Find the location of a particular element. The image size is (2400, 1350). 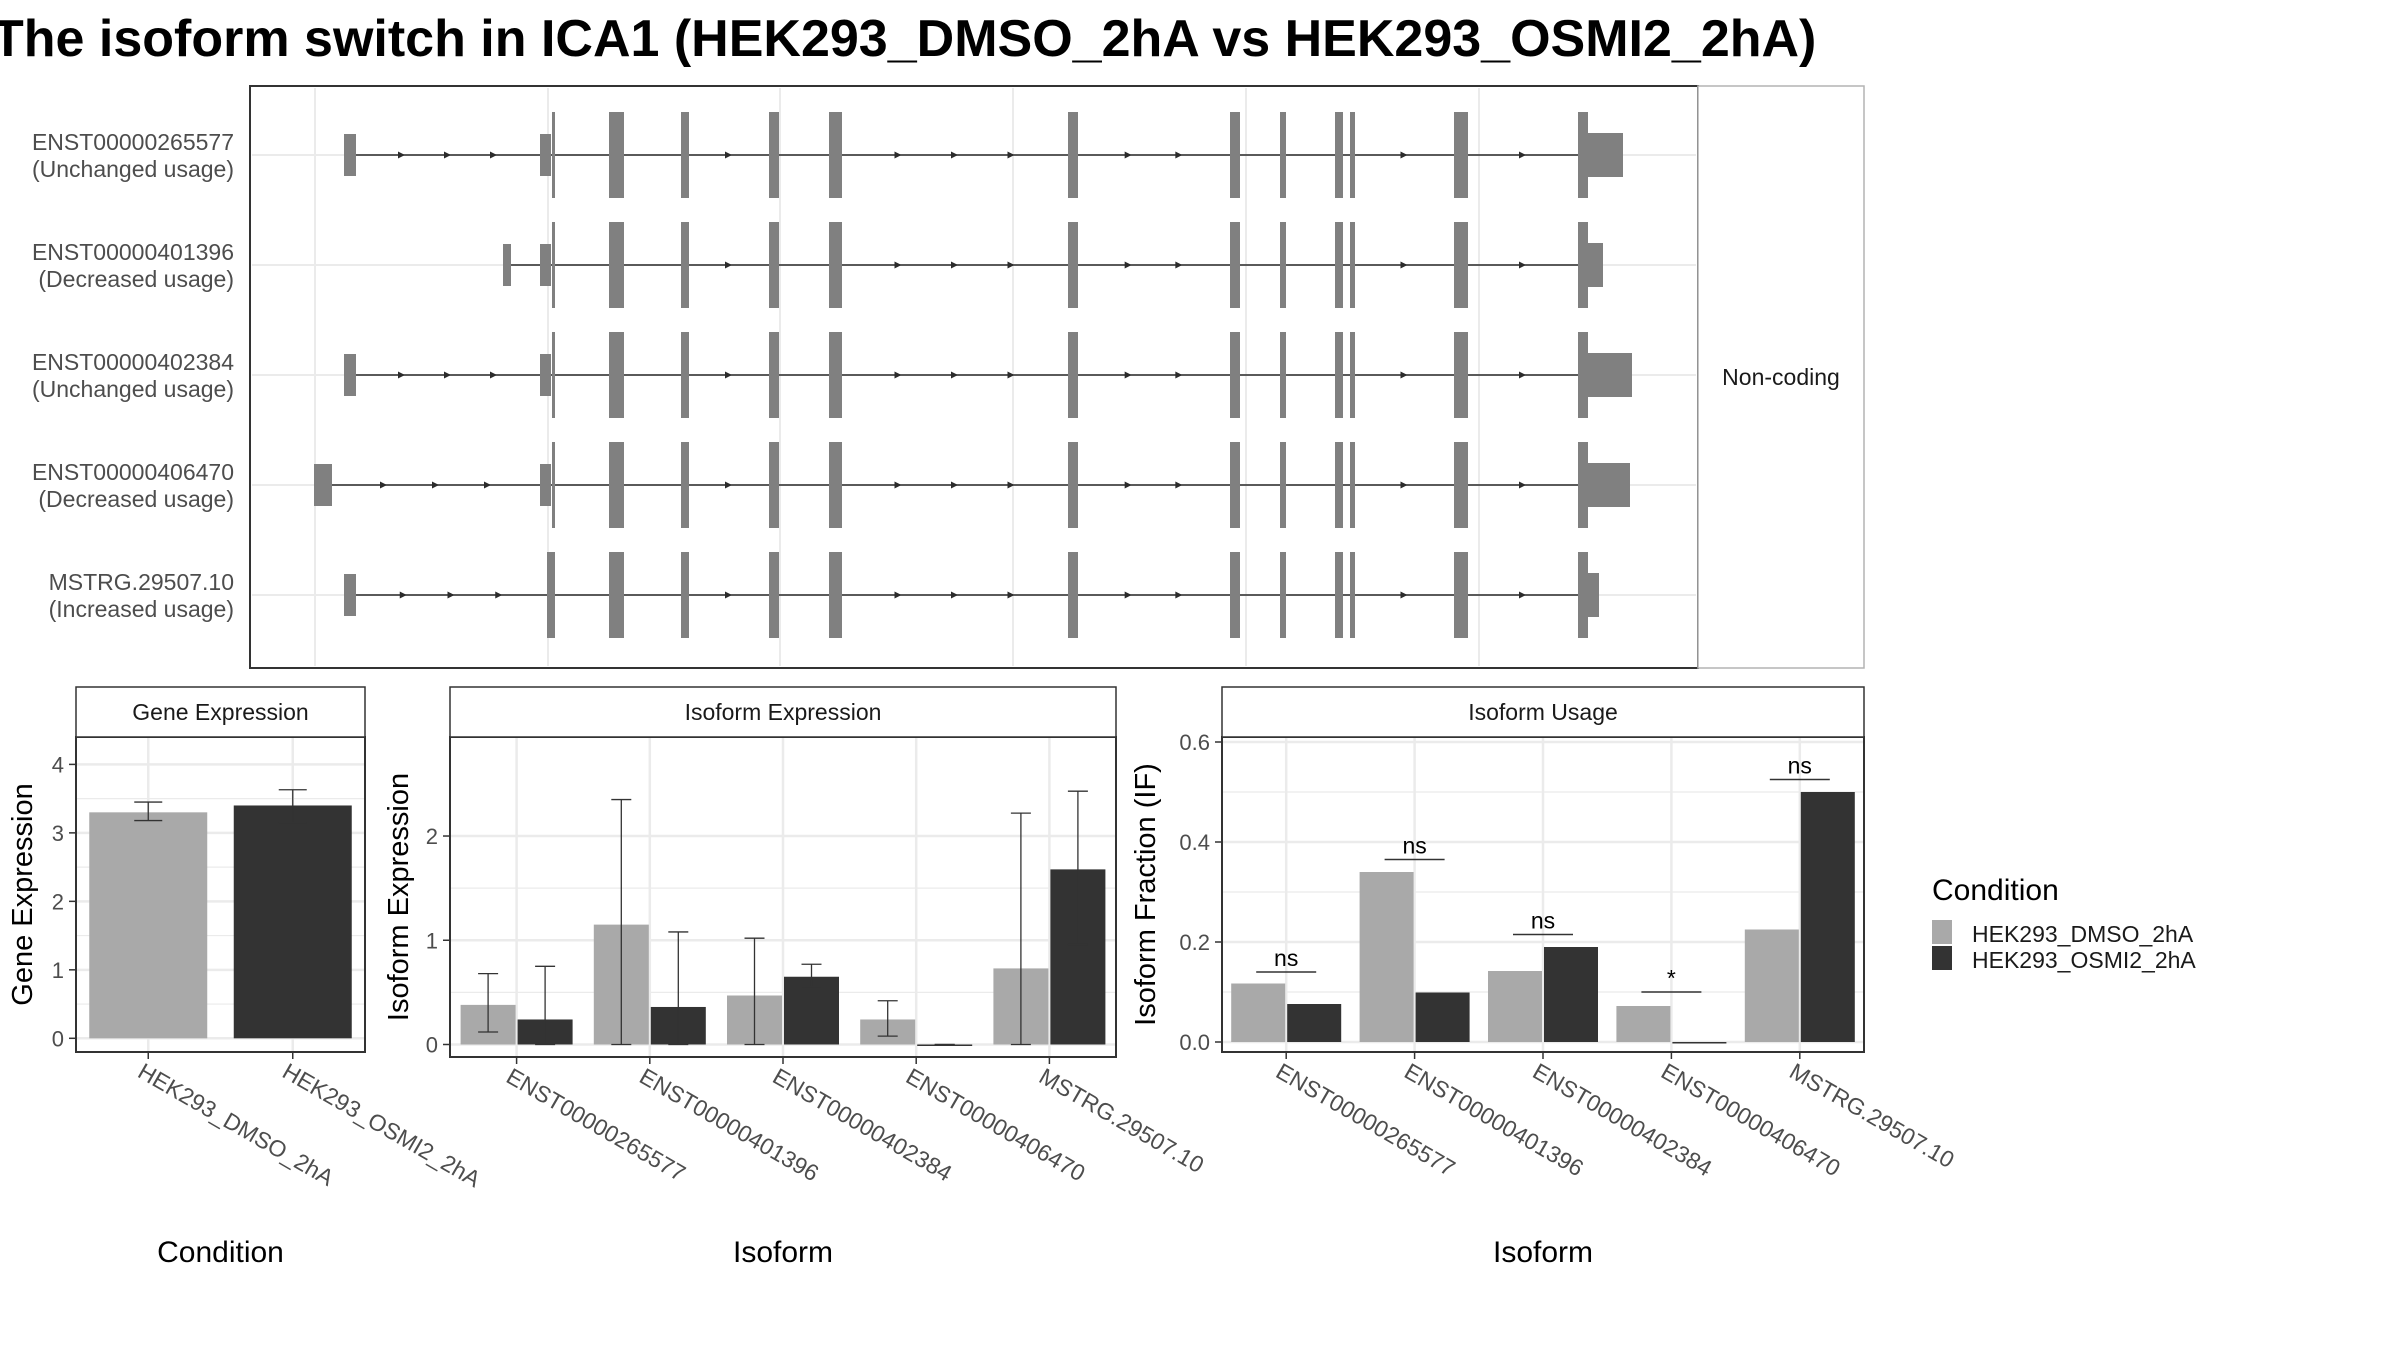

strip-label: Non-coding is located at coordinates (1781, 377).